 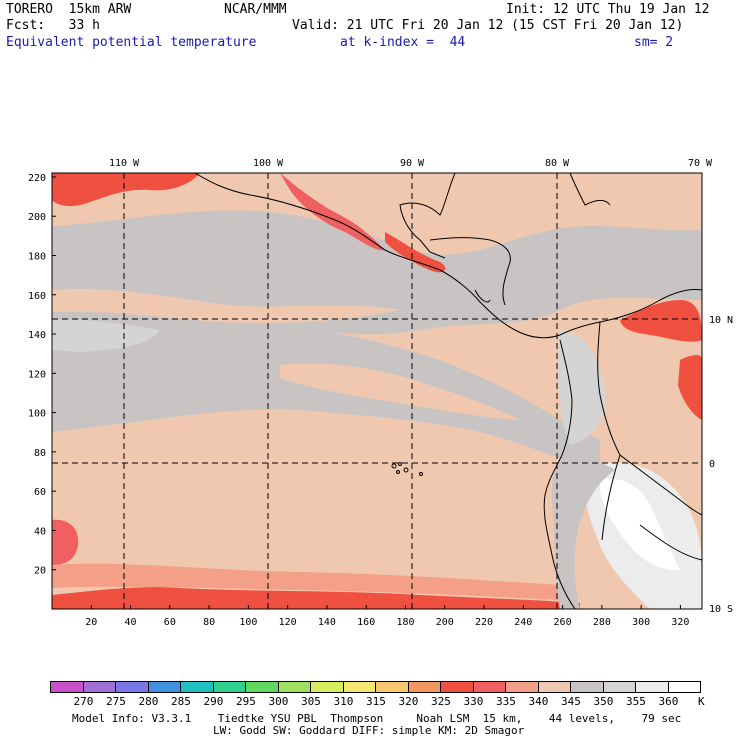 I want to click on colorbar-label: 280, so click(x=148, y=701).